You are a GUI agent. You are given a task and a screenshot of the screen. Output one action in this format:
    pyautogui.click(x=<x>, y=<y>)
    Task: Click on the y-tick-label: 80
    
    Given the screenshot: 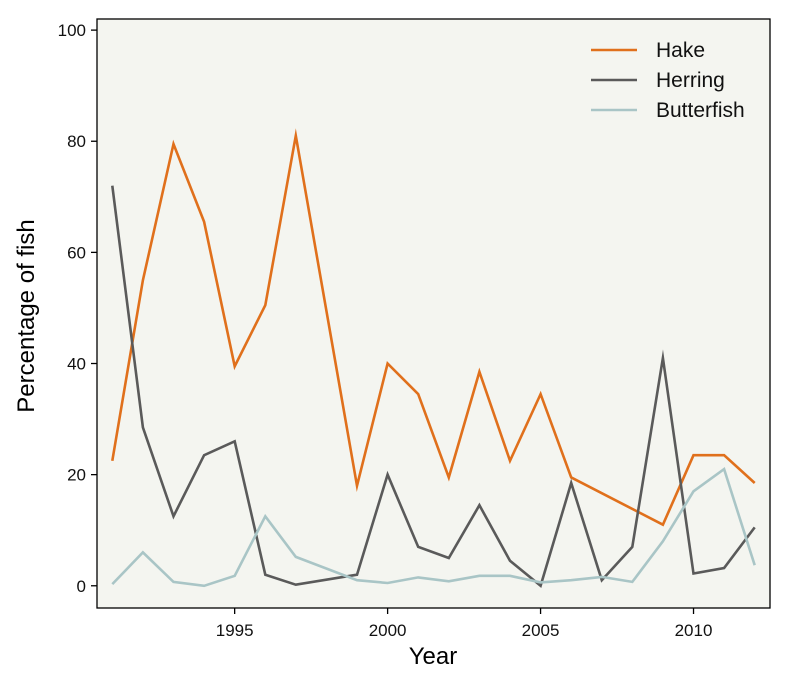 What is the action you would take?
    pyautogui.click(x=76, y=141)
    